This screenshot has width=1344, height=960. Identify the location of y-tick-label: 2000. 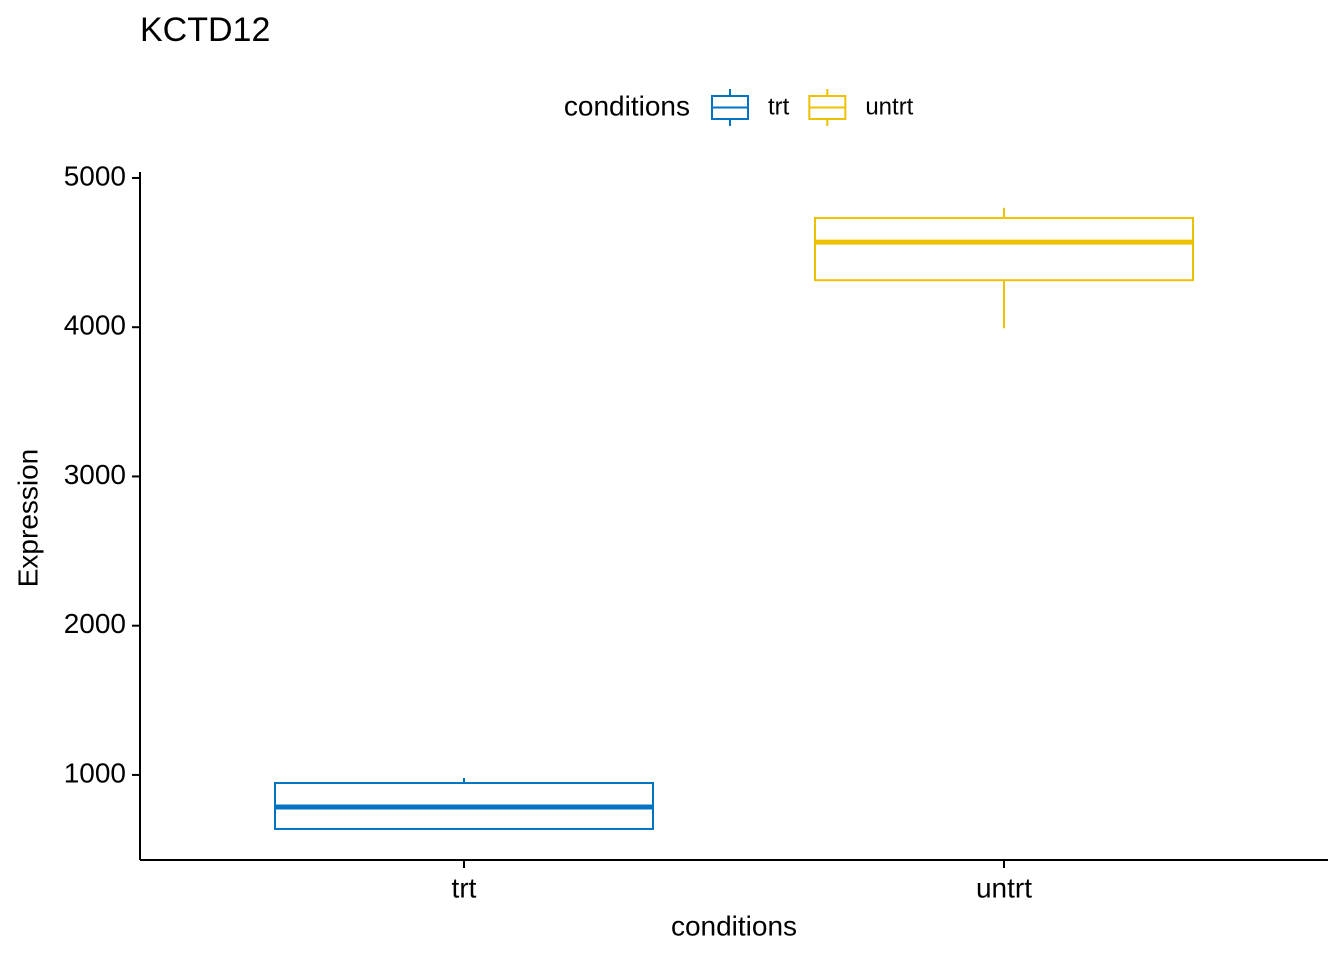
(95, 623).